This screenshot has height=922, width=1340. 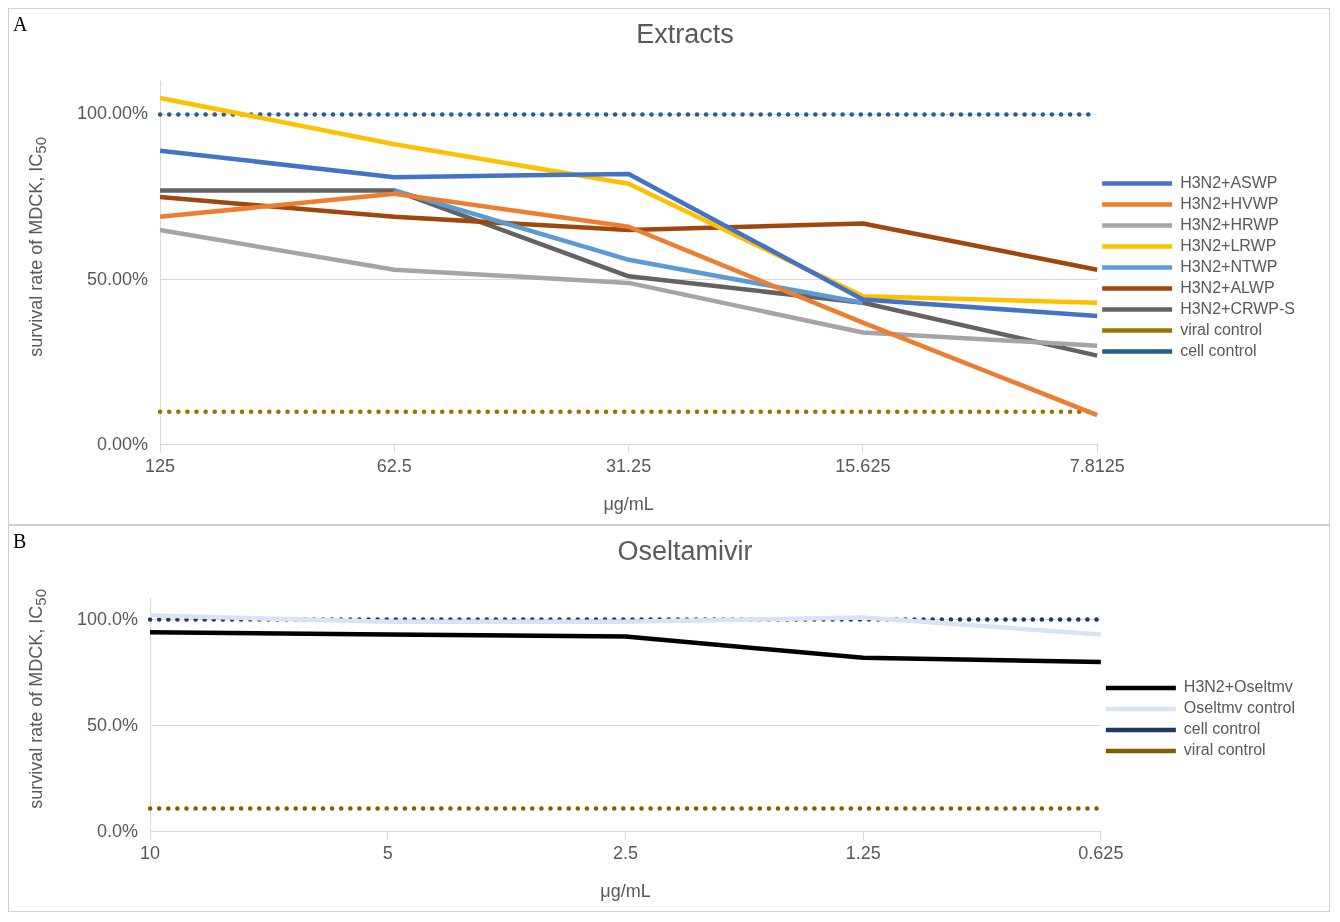 I want to click on y-tick-label: 50.00%, so click(x=118, y=278).